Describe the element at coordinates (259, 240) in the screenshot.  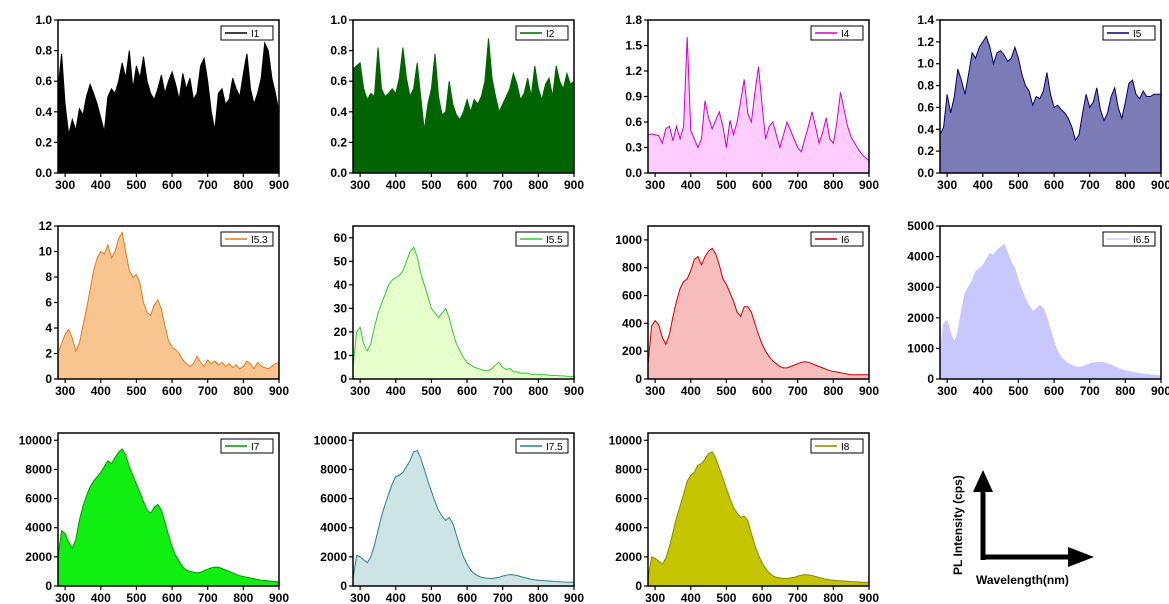
I see `legend-label: I5.3` at that location.